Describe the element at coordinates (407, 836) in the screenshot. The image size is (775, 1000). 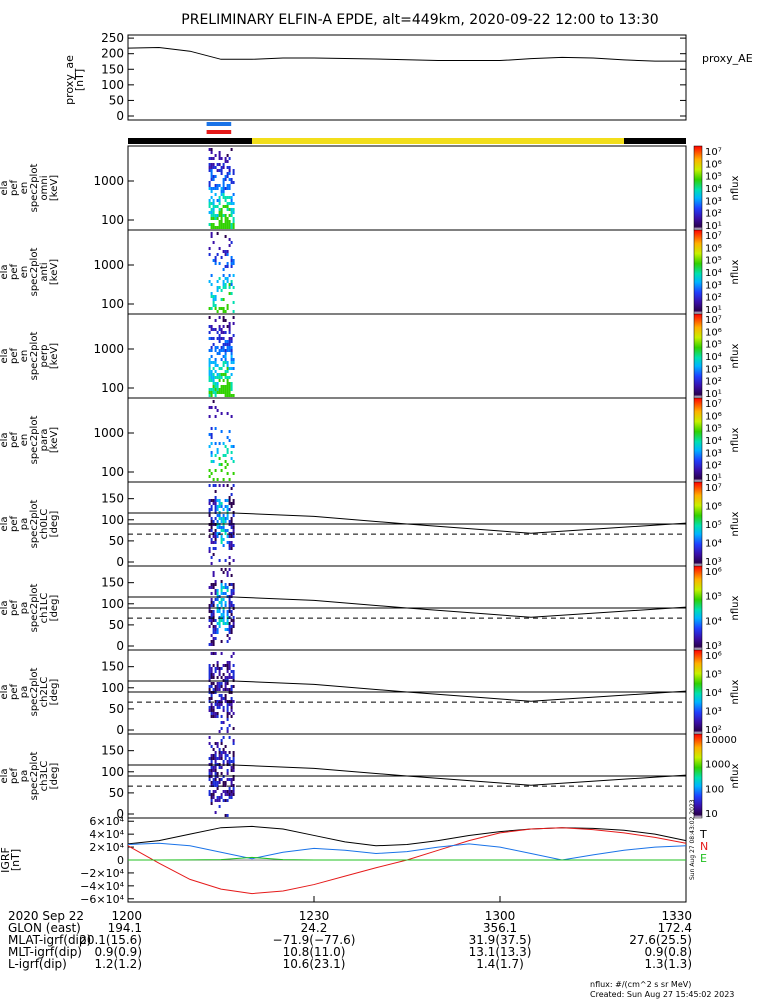
I see `igrf-series-T` at that location.